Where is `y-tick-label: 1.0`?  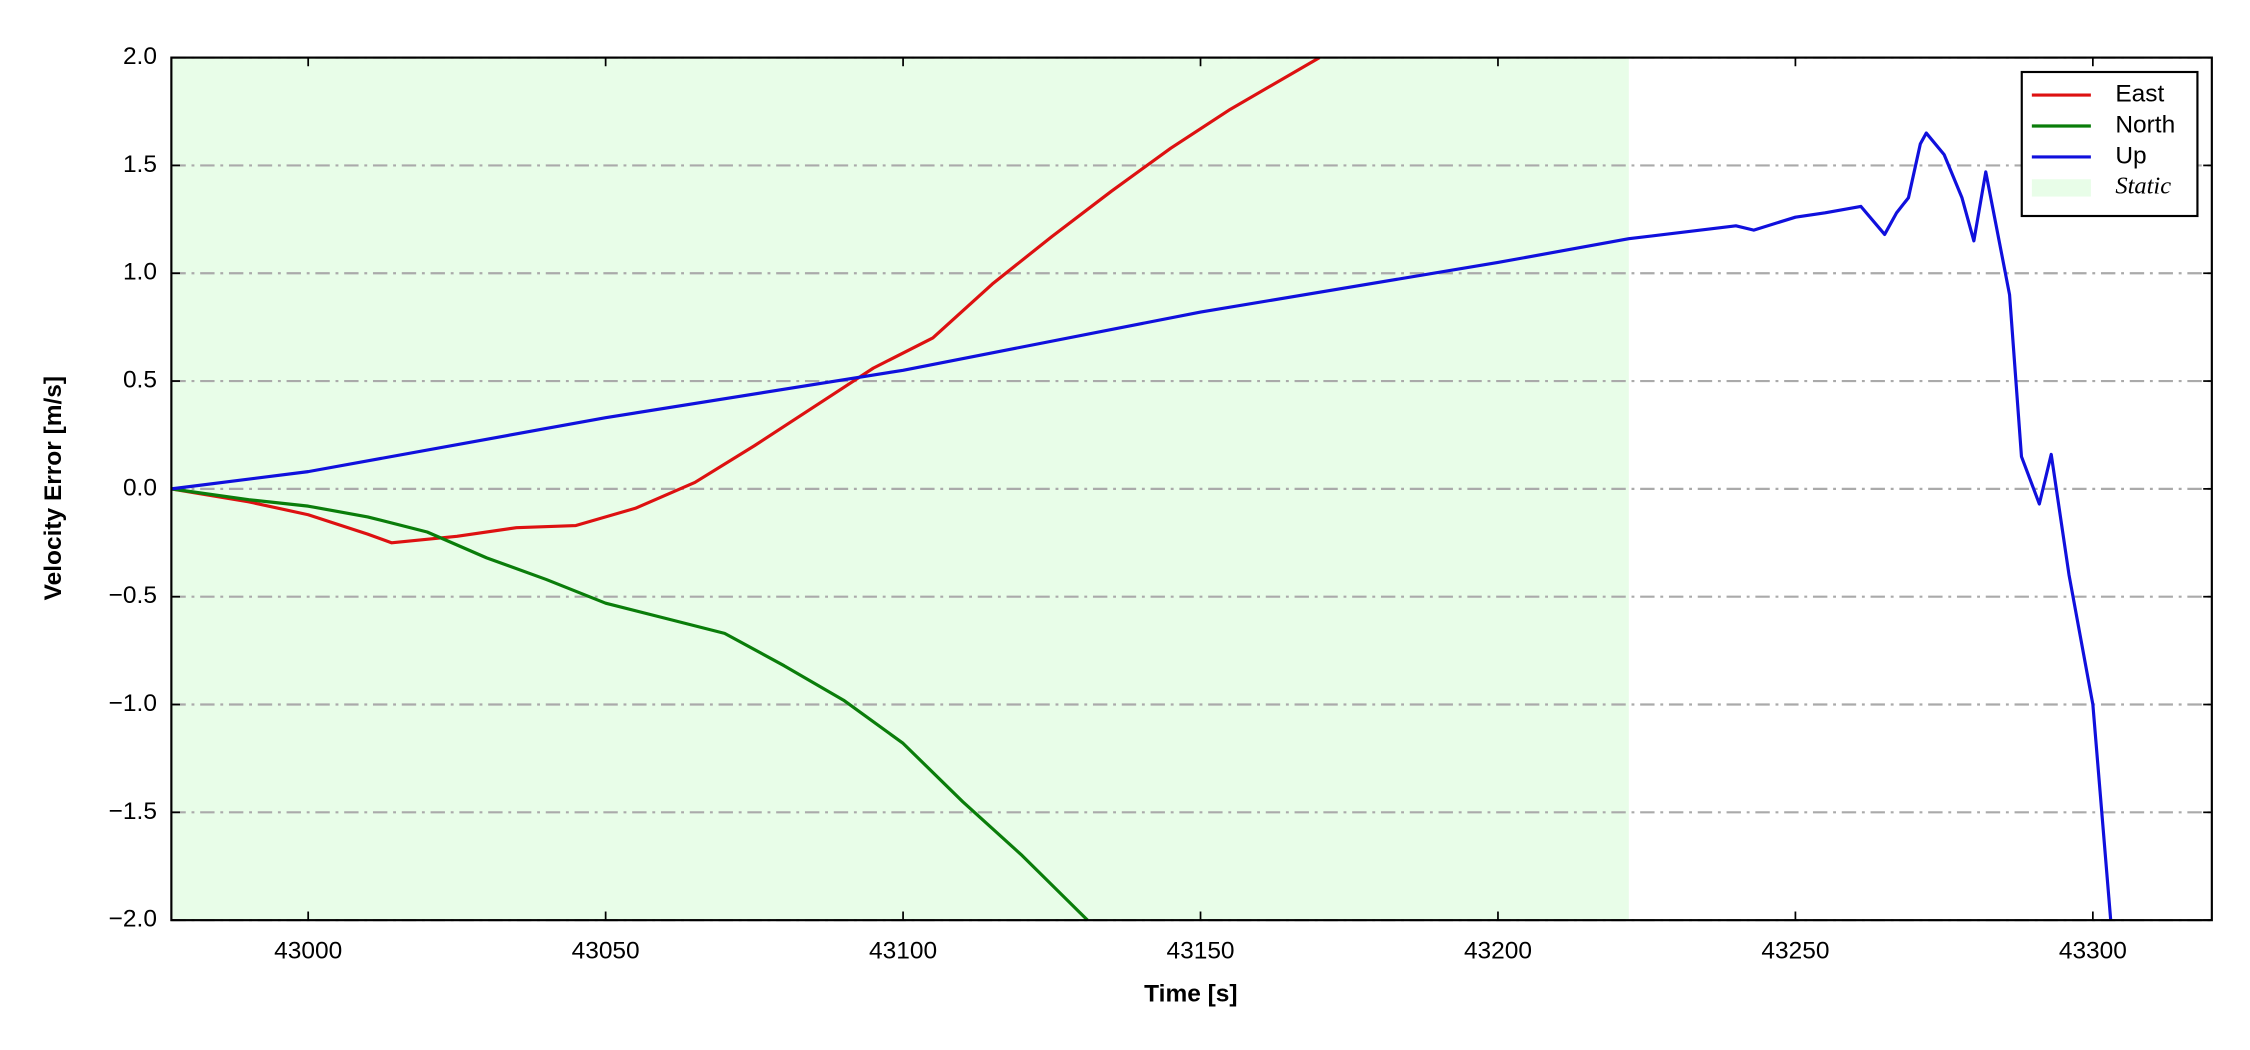
y-tick-label: 1.0 is located at coordinates (140, 272).